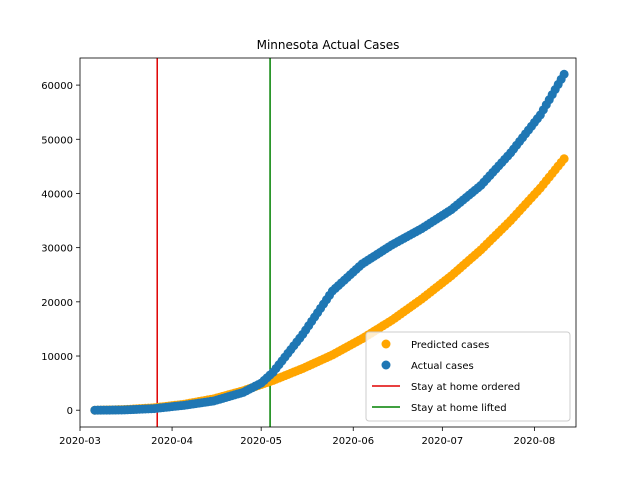  Describe the element at coordinates (261, 441) in the screenshot. I see `x-tick-label: 2020-05` at that location.